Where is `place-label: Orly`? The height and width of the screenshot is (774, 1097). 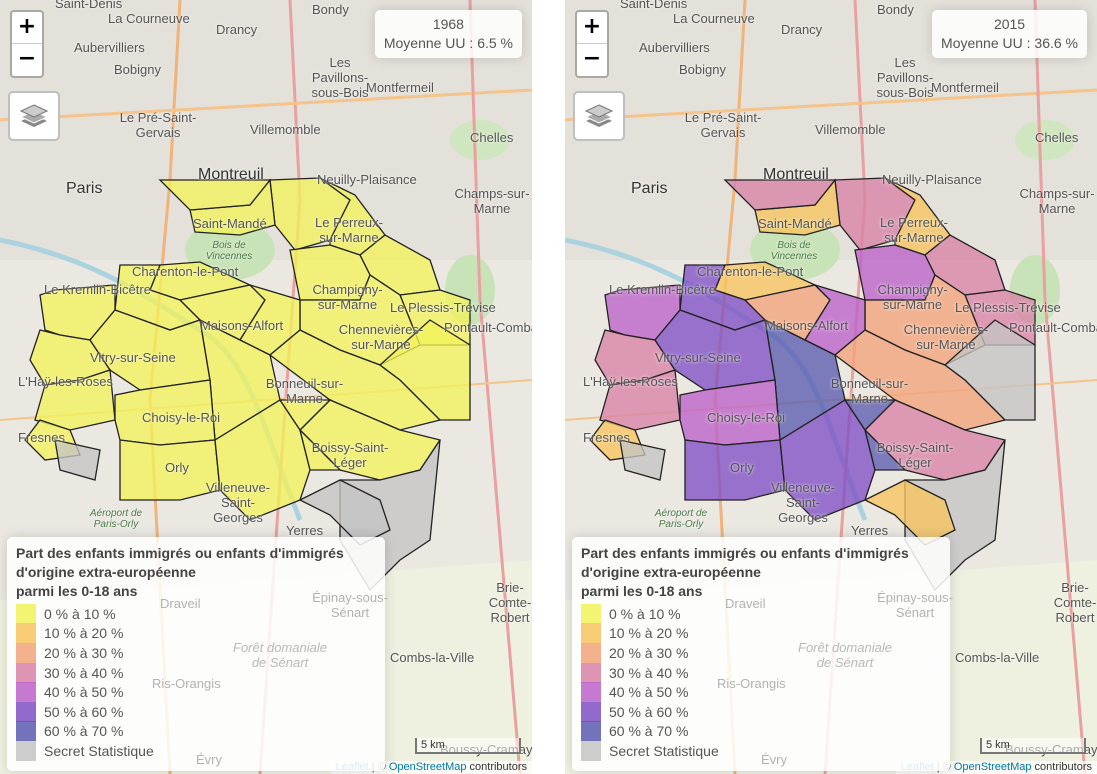 place-label: Orly is located at coordinates (177, 467).